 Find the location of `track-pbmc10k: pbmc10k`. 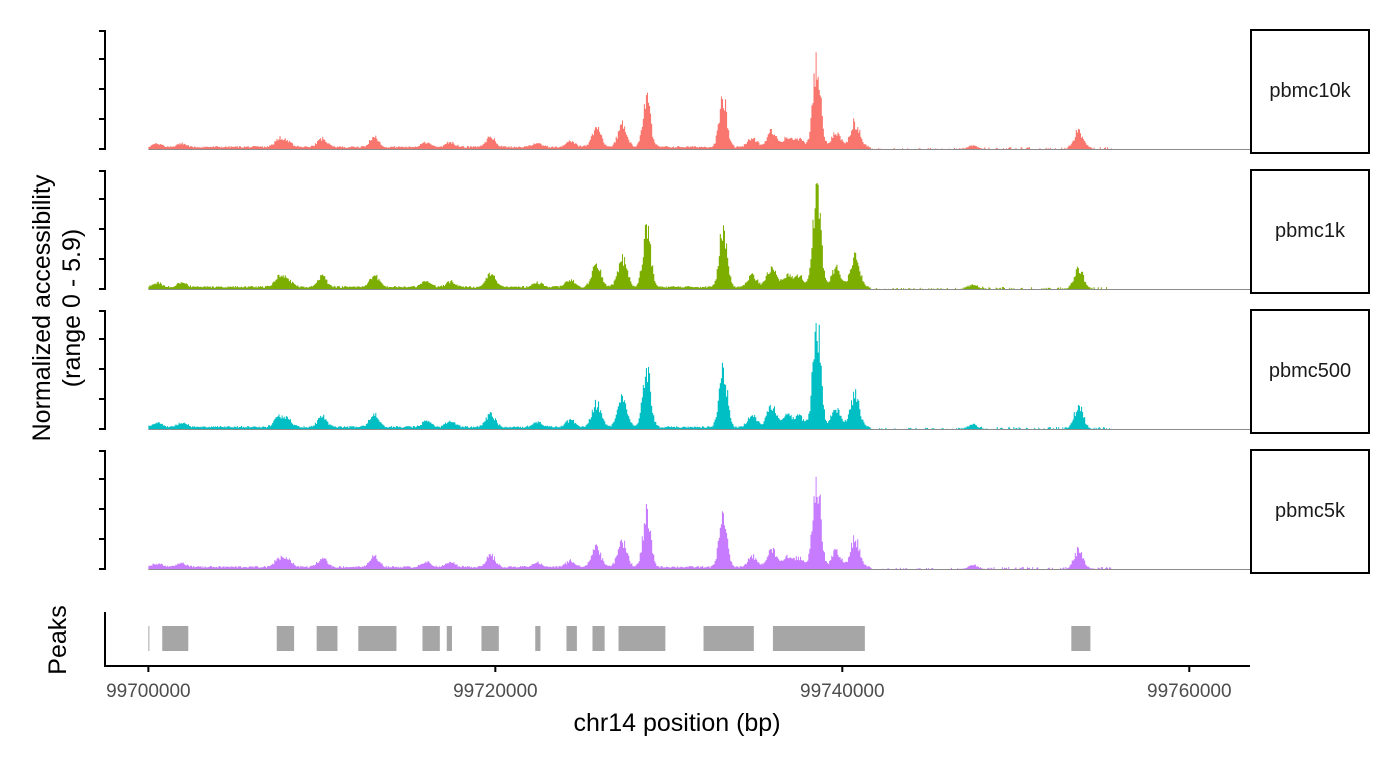

track-pbmc10k: pbmc10k is located at coordinates (734, 91).